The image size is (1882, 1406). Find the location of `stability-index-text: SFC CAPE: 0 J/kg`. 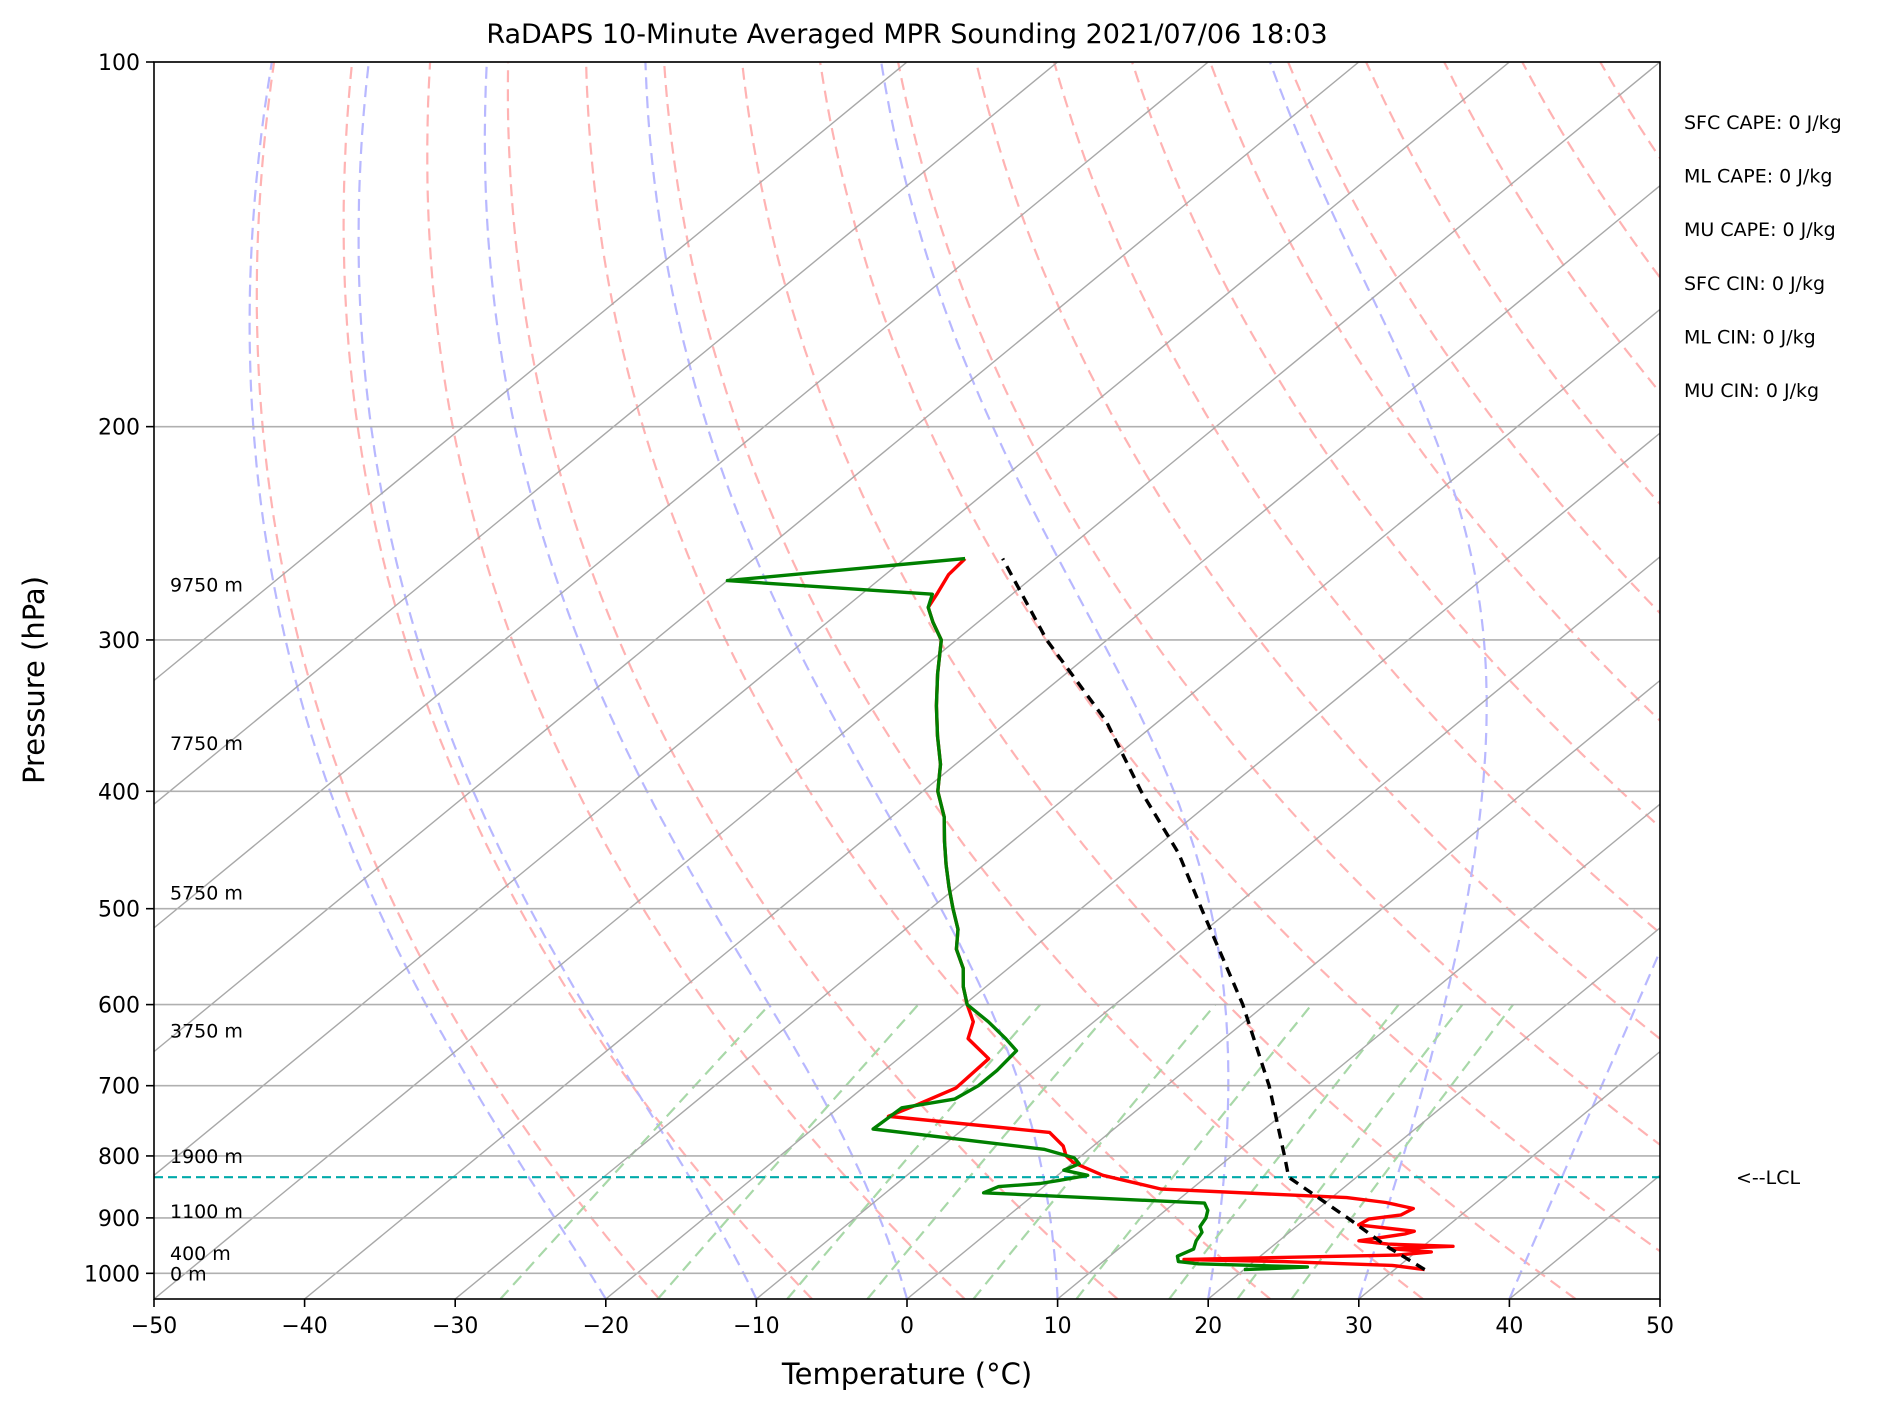

stability-index-text: SFC CAPE: 0 J/kg is located at coordinates (1763, 123).